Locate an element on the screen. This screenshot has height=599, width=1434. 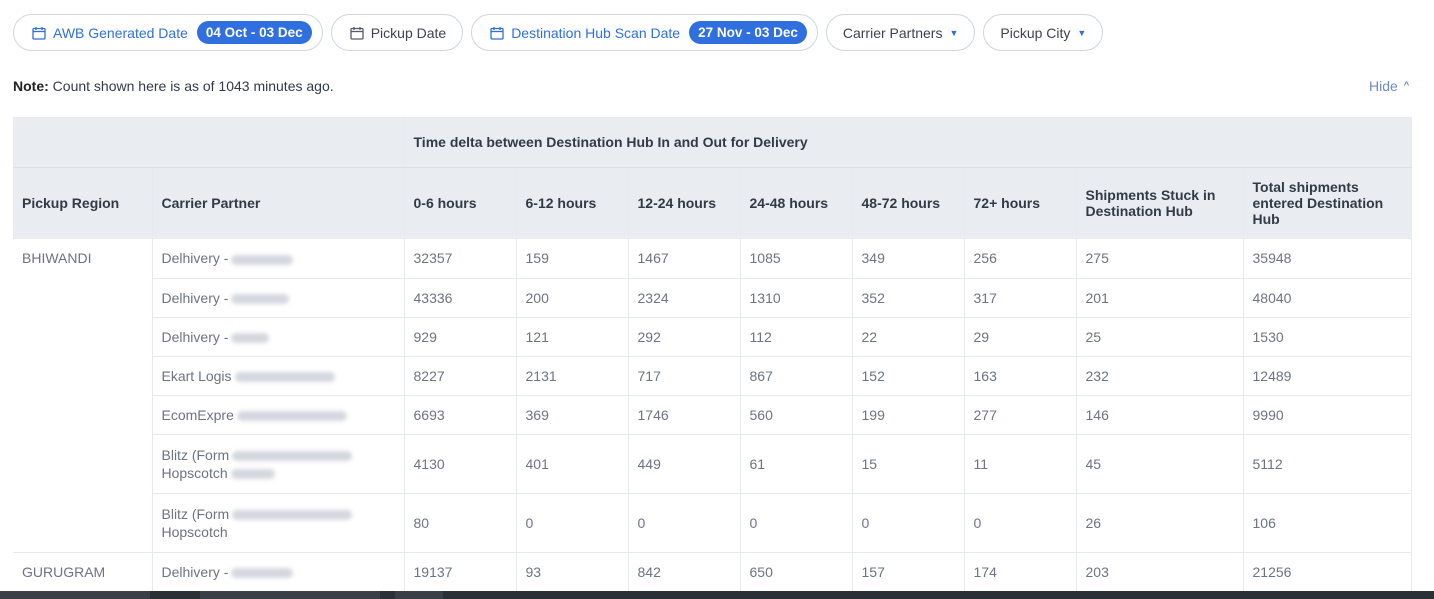
column-header: 0-6 hours is located at coordinates (460, 203).